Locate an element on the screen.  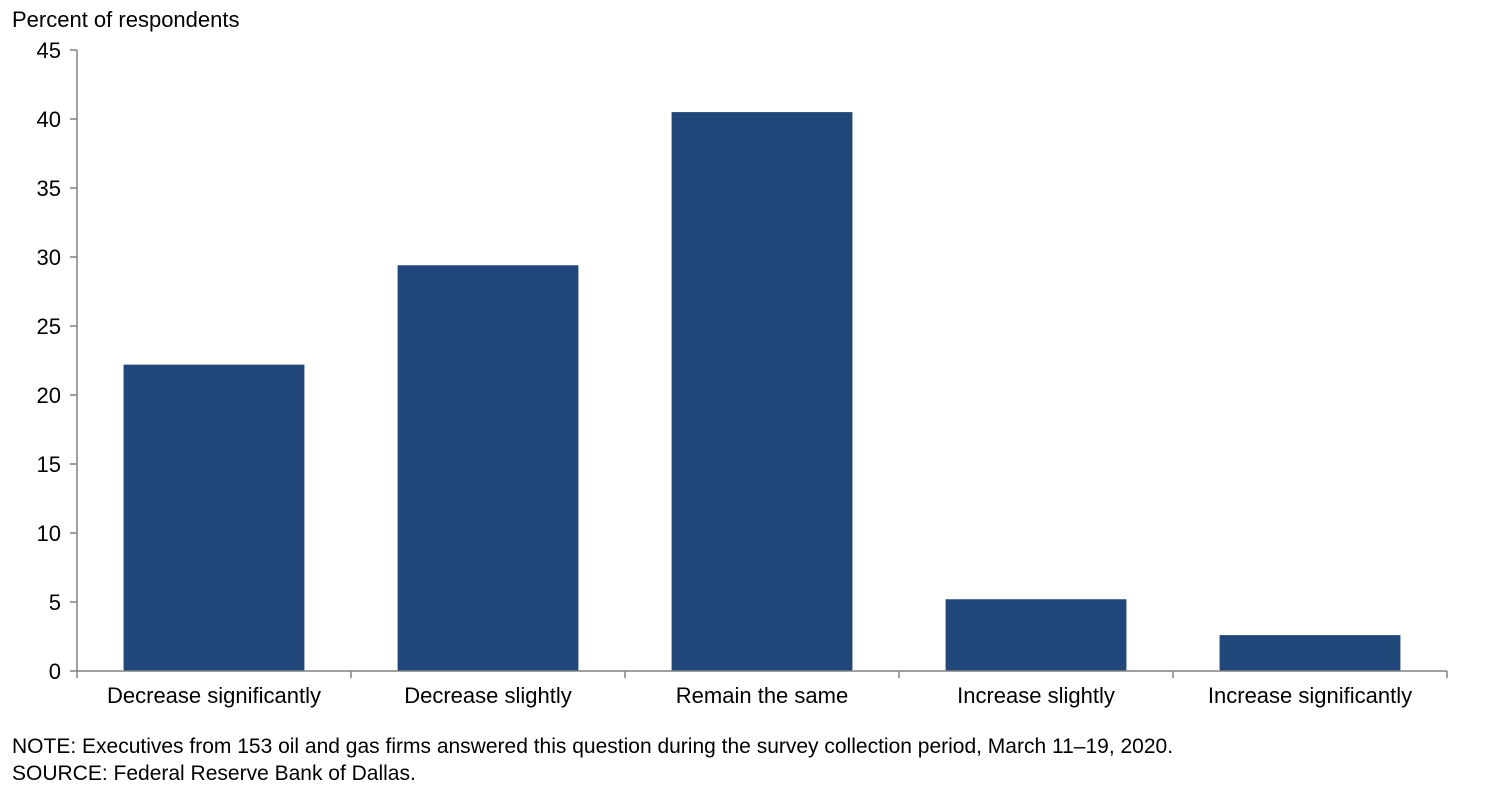
y-tick-label: 5 is located at coordinates (55, 602).